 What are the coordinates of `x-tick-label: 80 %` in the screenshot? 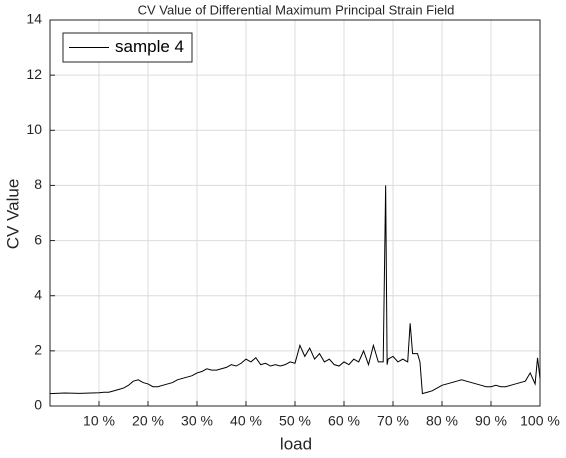 It's located at (442, 421).